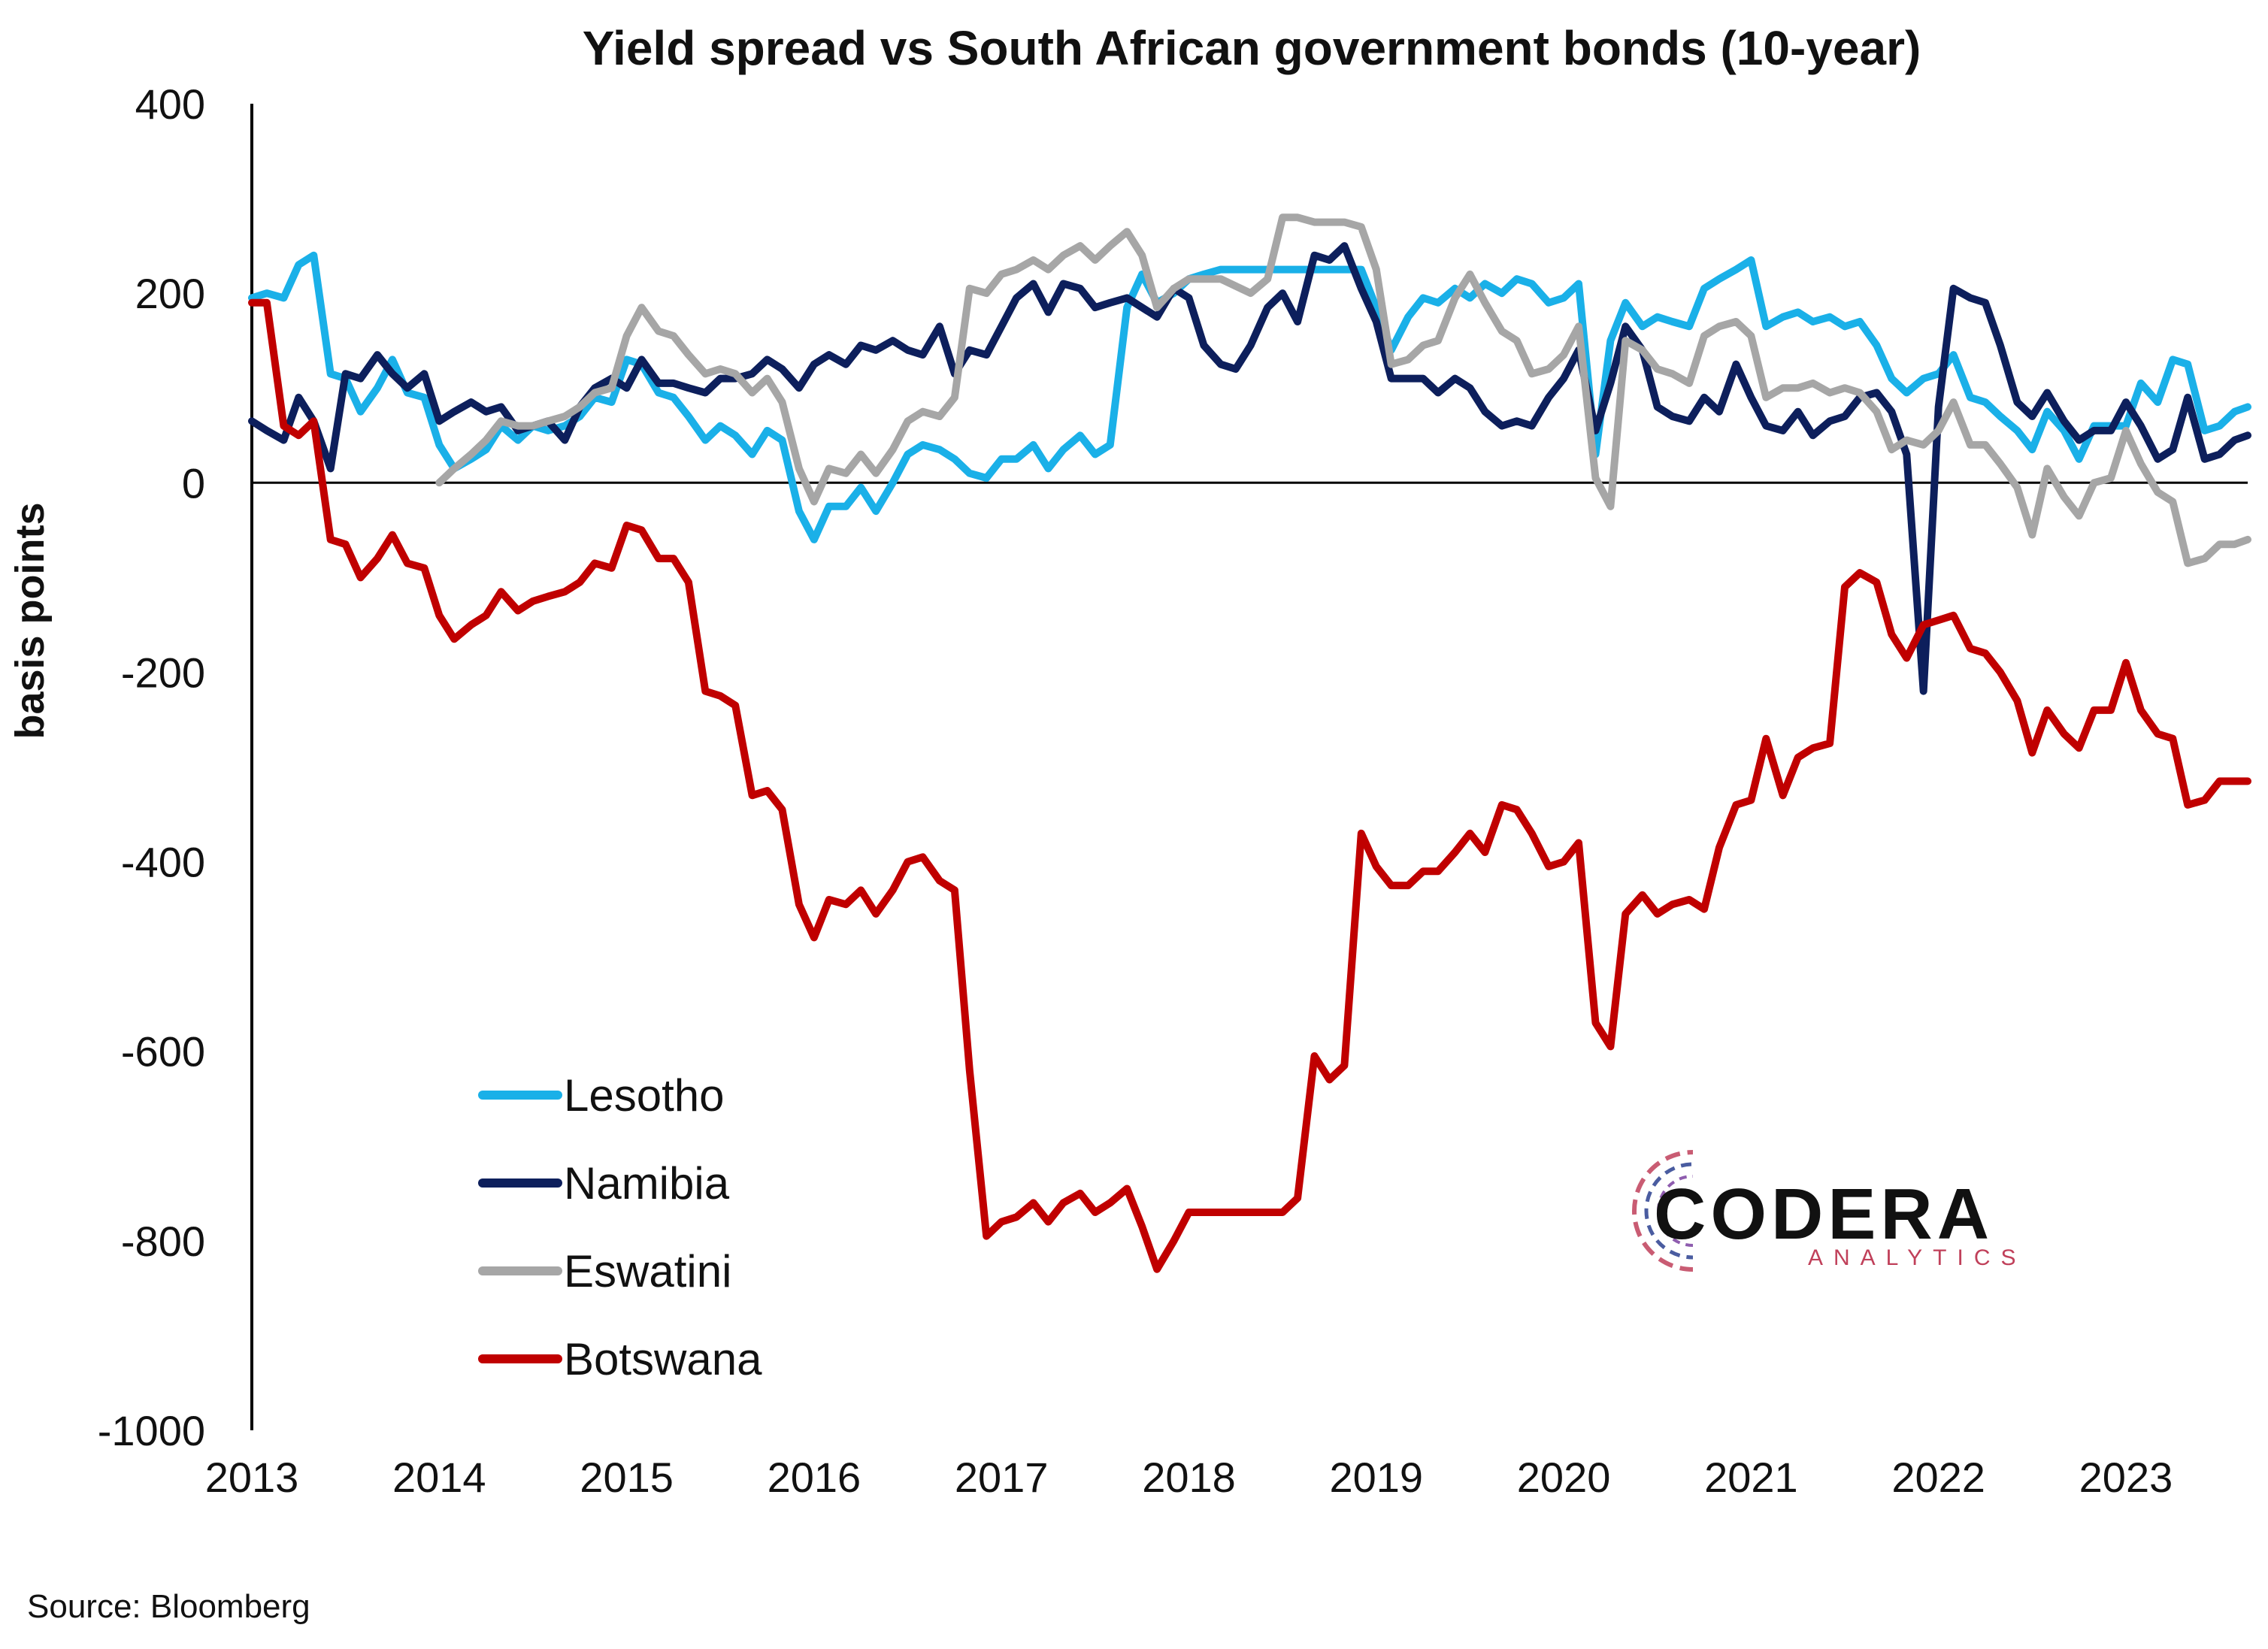  What do you see at coordinates (627, 1477) in the screenshot?
I see `x-tick-label: 2015` at bounding box center [627, 1477].